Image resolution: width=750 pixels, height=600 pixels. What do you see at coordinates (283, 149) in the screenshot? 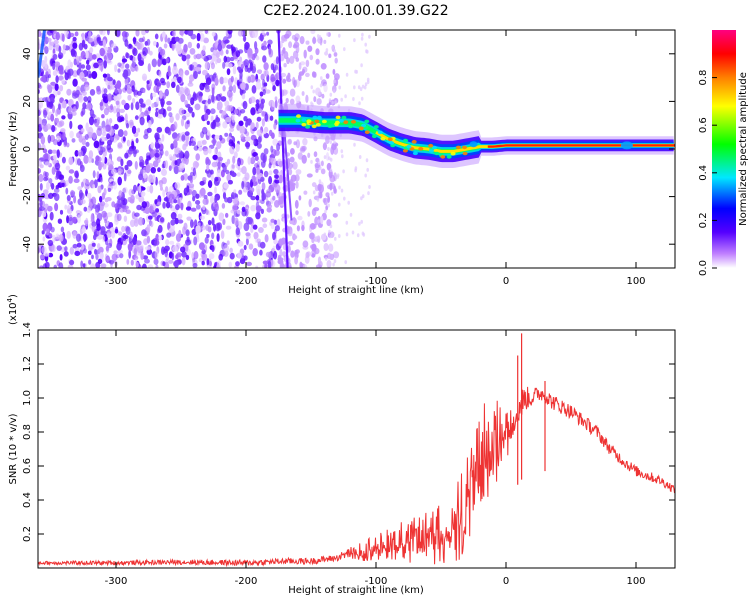
I see `noise-streak` at bounding box center [283, 149].